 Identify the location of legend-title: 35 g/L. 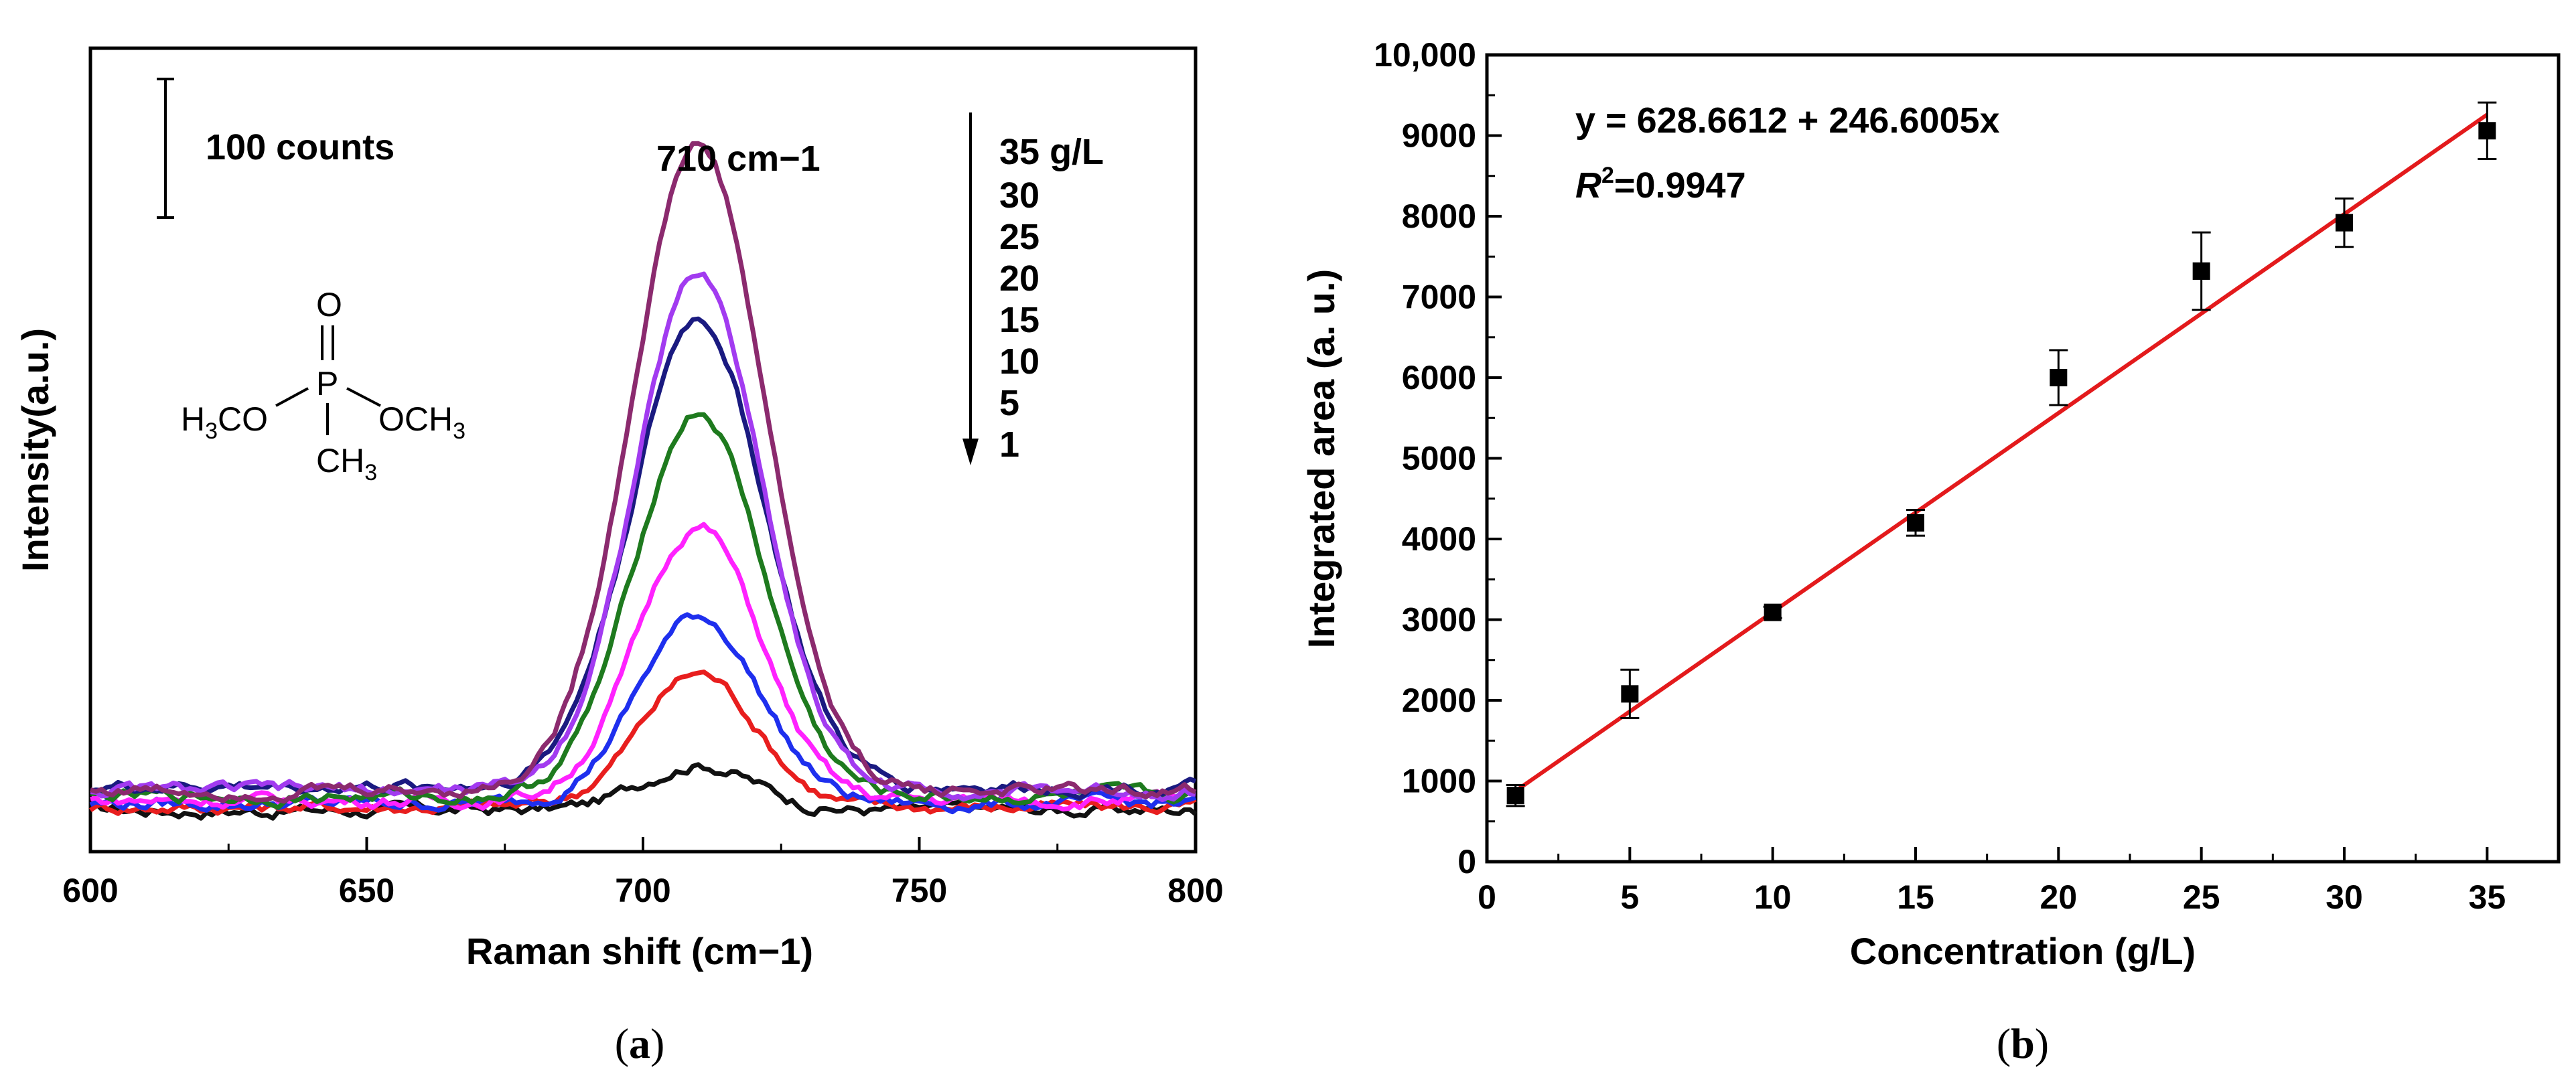
(1051, 152).